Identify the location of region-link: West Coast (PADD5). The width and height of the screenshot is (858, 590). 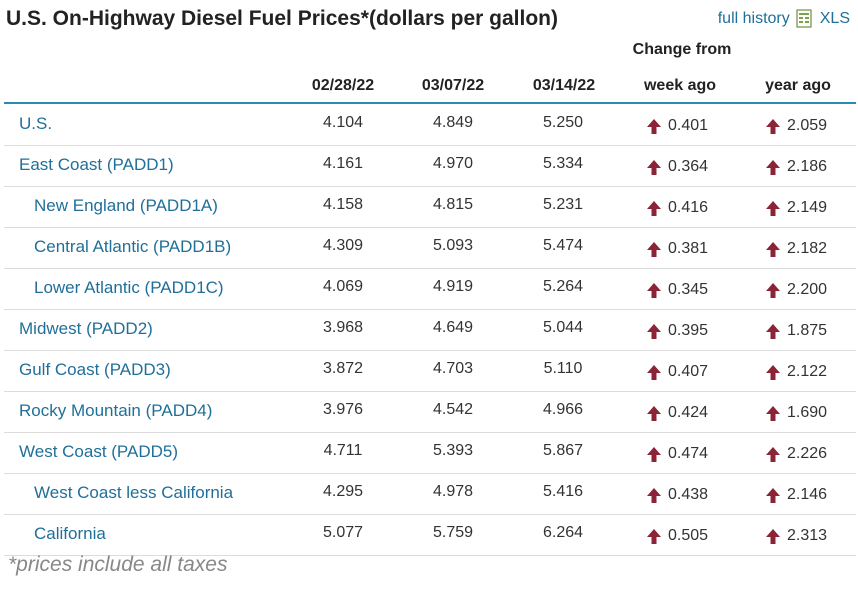
(99, 451).